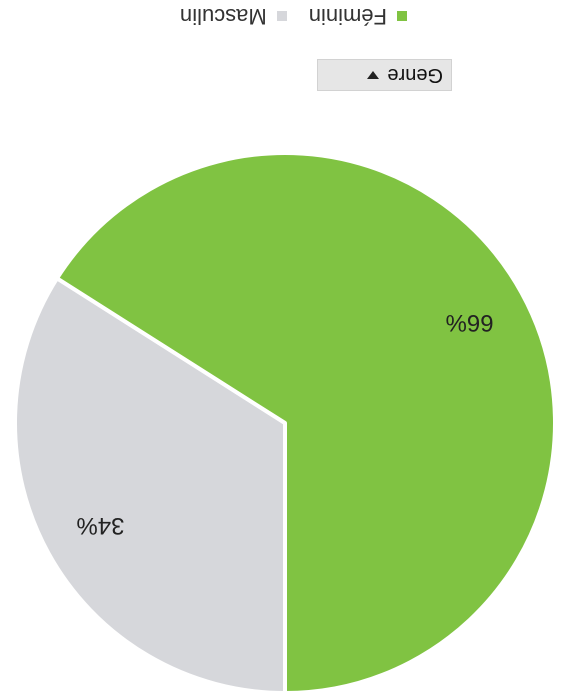 The width and height of the screenshot is (562, 699). What do you see at coordinates (402, 16) in the screenshot?
I see `legend-swatch-feminin` at bounding box center [402, 16].